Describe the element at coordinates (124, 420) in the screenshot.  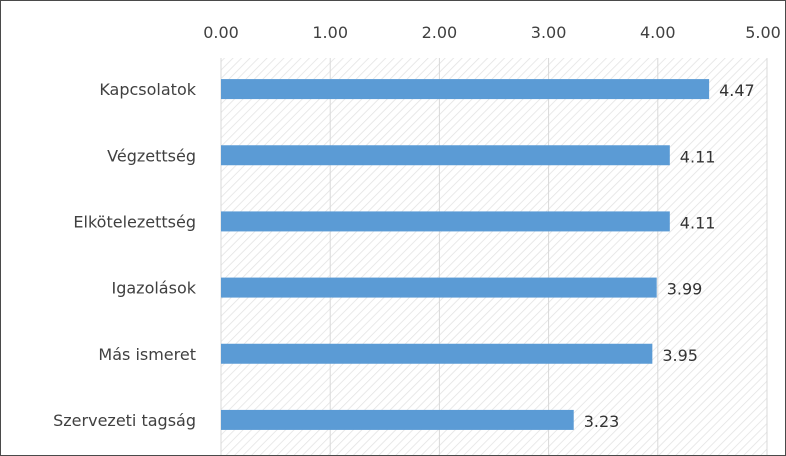
I see `category-label: Szervezeti tagság` at that location.